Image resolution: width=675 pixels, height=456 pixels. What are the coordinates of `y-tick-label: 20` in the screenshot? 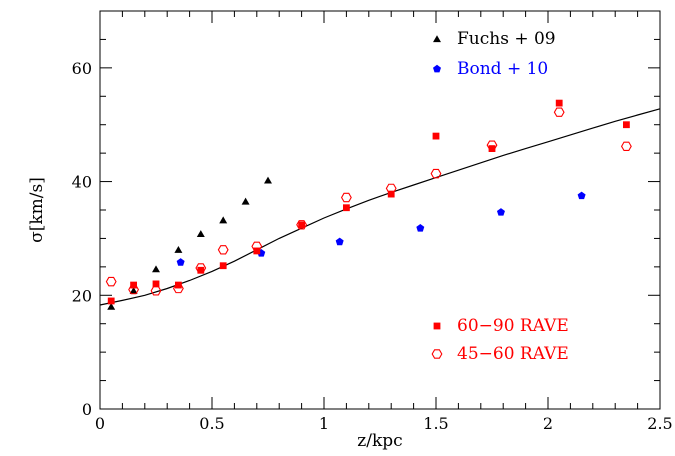 It's located at (82, 295).